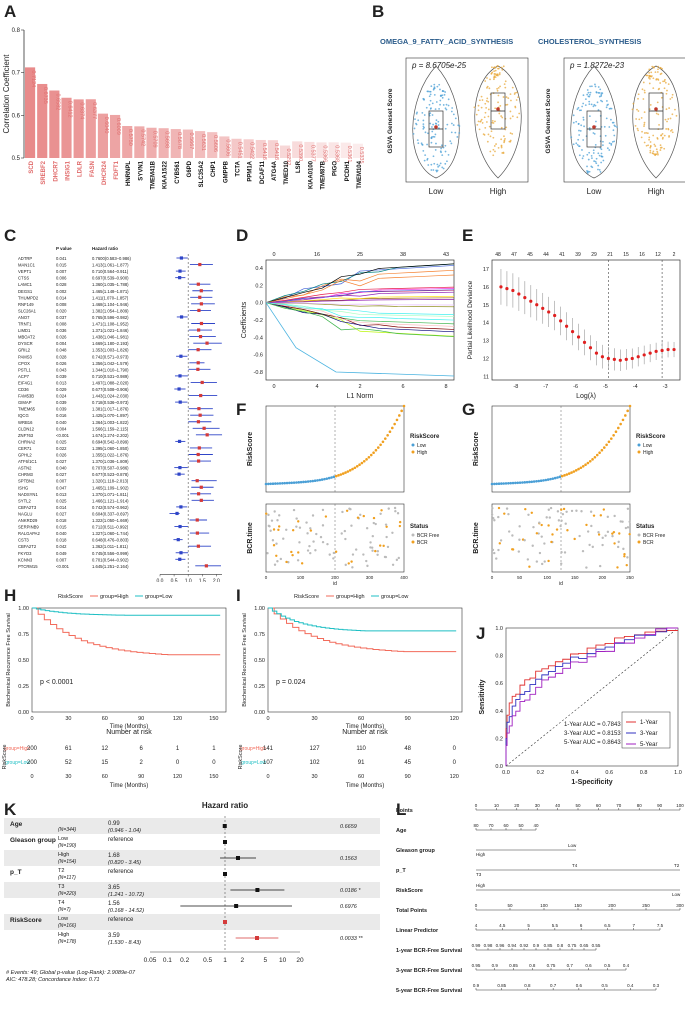 The height and width of the screenshot is (1024, 685). I want to click on top-tick-label: 45, so click(530, 255).